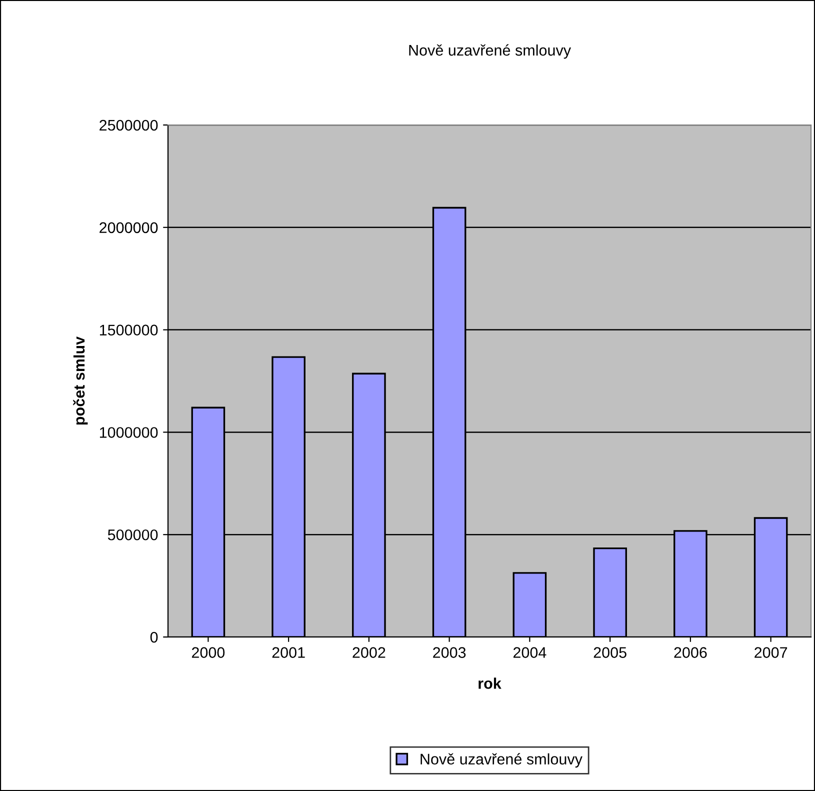  Describe the element at coordinates (449, 652) in the screenshot. I see `x-tick-label: 2003` at that location.